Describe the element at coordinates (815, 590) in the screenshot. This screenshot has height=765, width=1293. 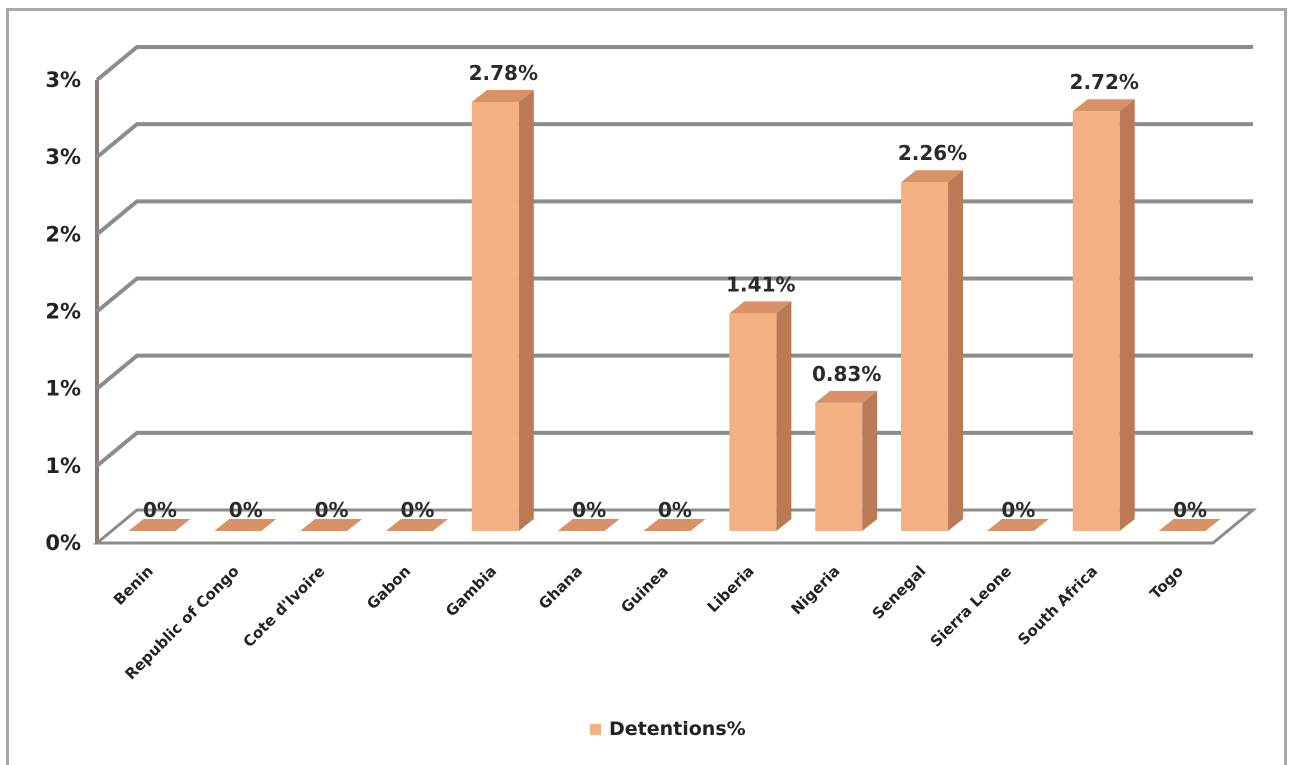
I see `category-label: Nigeria` at that location.